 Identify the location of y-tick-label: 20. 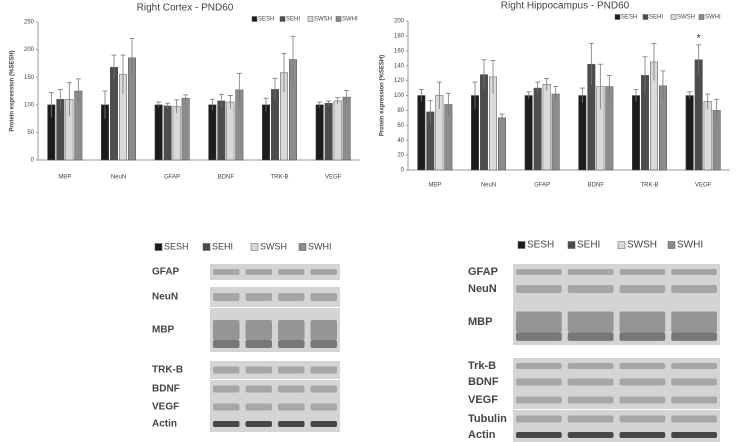
(400, 156).